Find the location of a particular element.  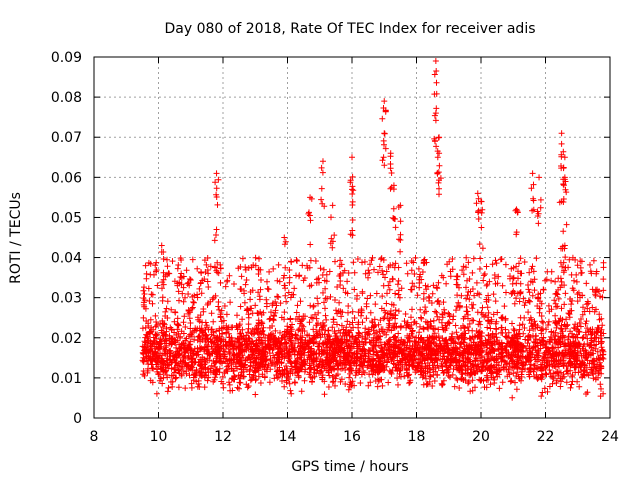

y-axis-label: ROTI / TECUs is located at coordinates (16, 238).